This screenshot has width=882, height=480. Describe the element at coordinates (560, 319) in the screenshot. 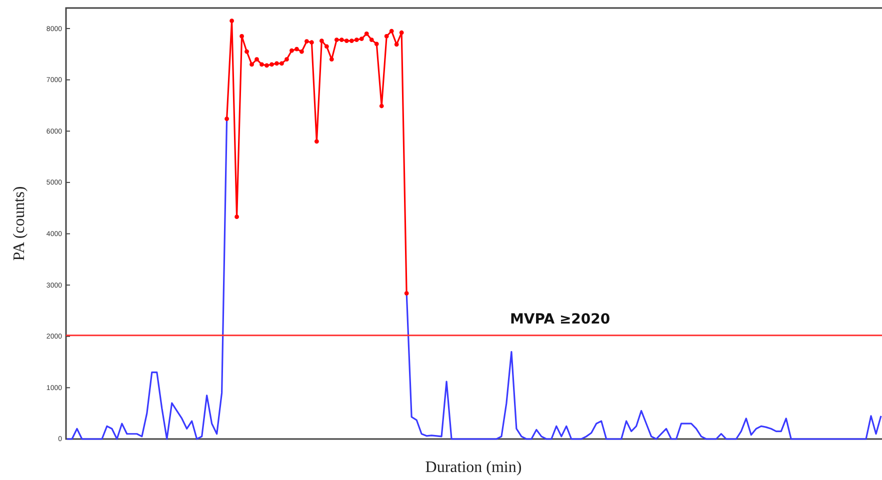

I see `ref-line-label: MVPA ≥2020` at that location.